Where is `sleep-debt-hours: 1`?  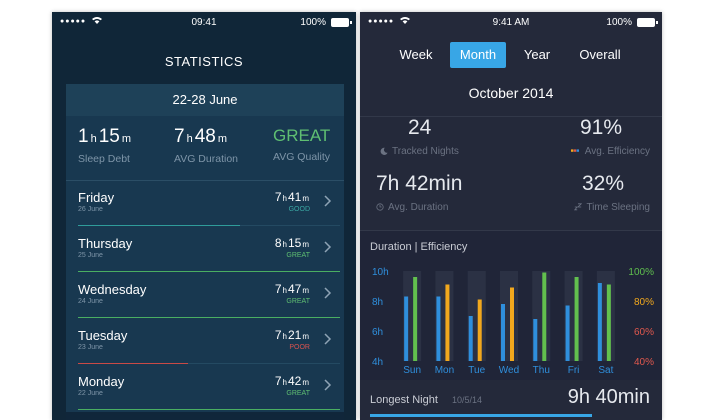
sleep-debt-hours: 1 is located at coordinates (83, 136).